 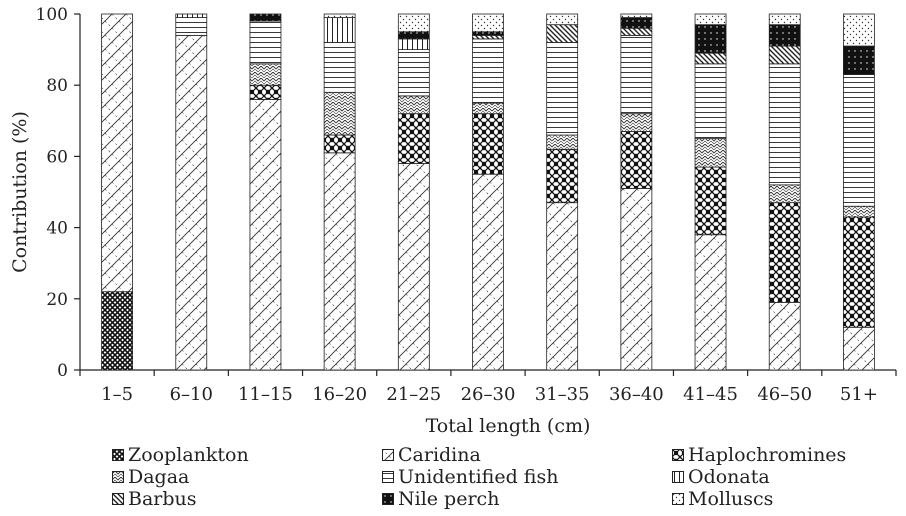 What do you see at coordinates (265, 394) in the screenshot?
I see `x-tick-label: 11–15` at bounding box center [265, 394].